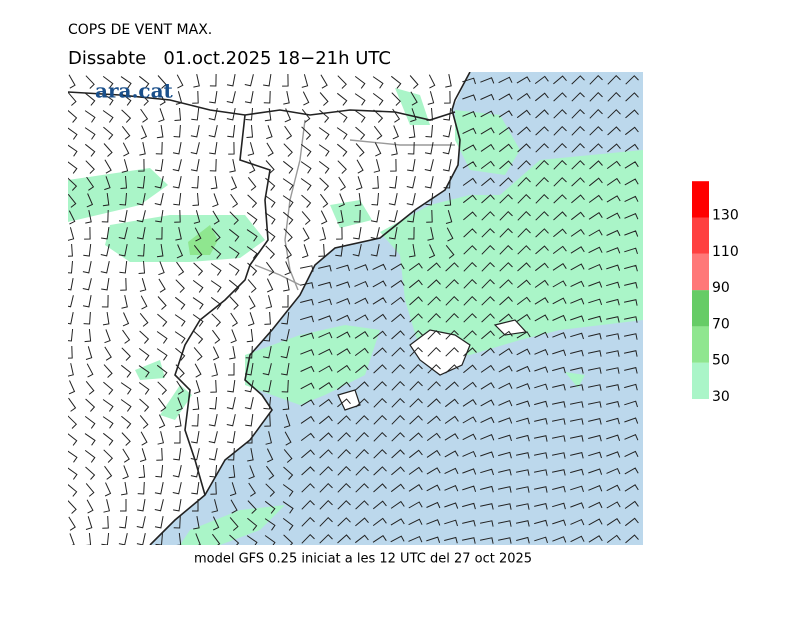 The image size is (800, 617). What do you see at coordinates (721, 324) in the screenshot?
I see `colorbar-label: 70` at bounding box center [721, 324].